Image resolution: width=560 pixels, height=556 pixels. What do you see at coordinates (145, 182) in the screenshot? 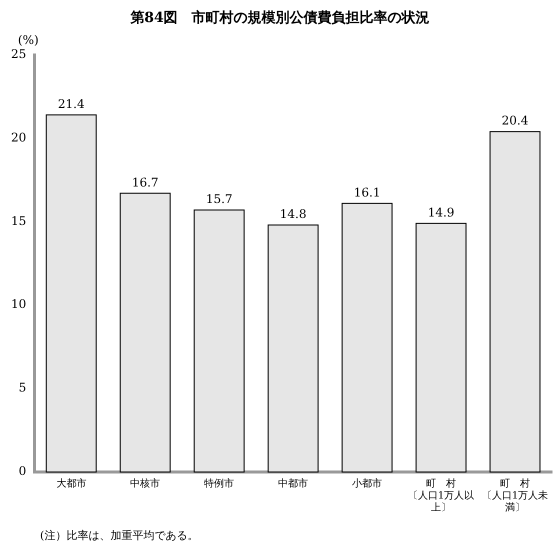
I see `data-label: 16.7` at bounding box center [145, 182].